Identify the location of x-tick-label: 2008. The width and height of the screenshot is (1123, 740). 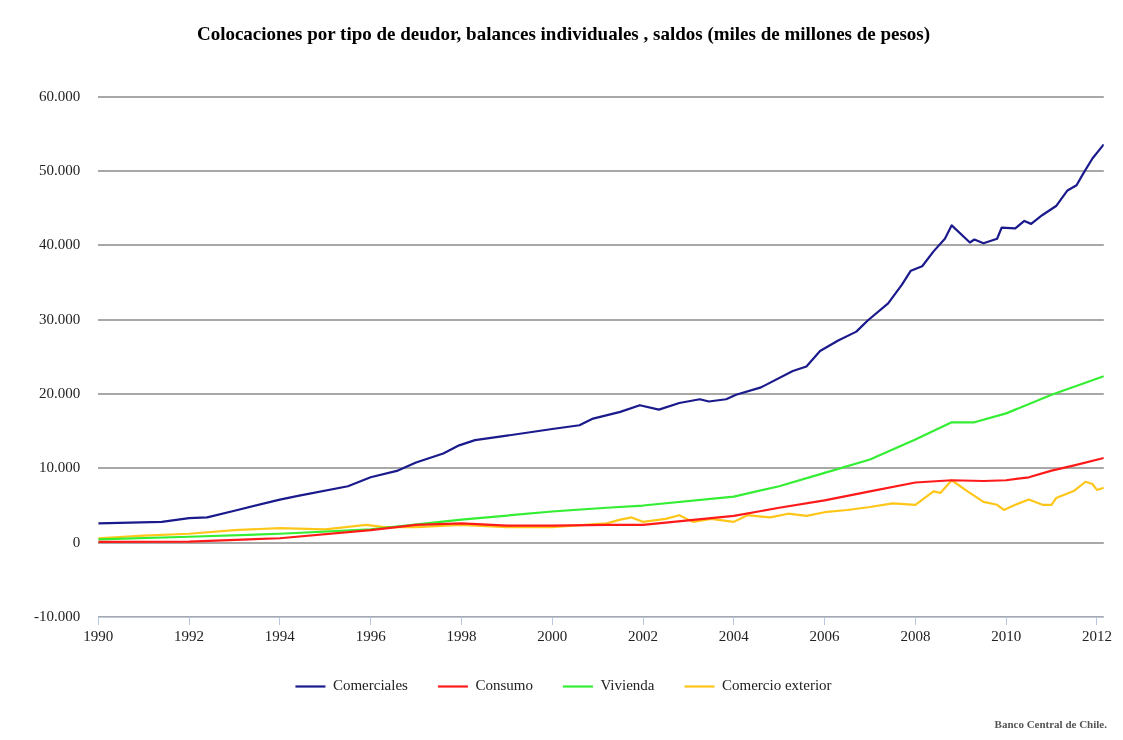
(915, 635).